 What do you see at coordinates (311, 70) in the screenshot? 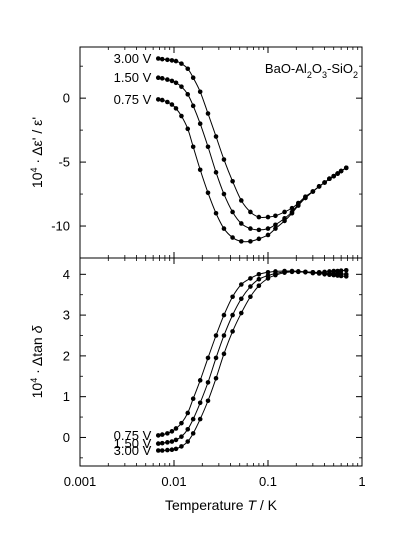
I see `material-label: BaO-Al2O3-SiO2` at bounding box center [311, 70].